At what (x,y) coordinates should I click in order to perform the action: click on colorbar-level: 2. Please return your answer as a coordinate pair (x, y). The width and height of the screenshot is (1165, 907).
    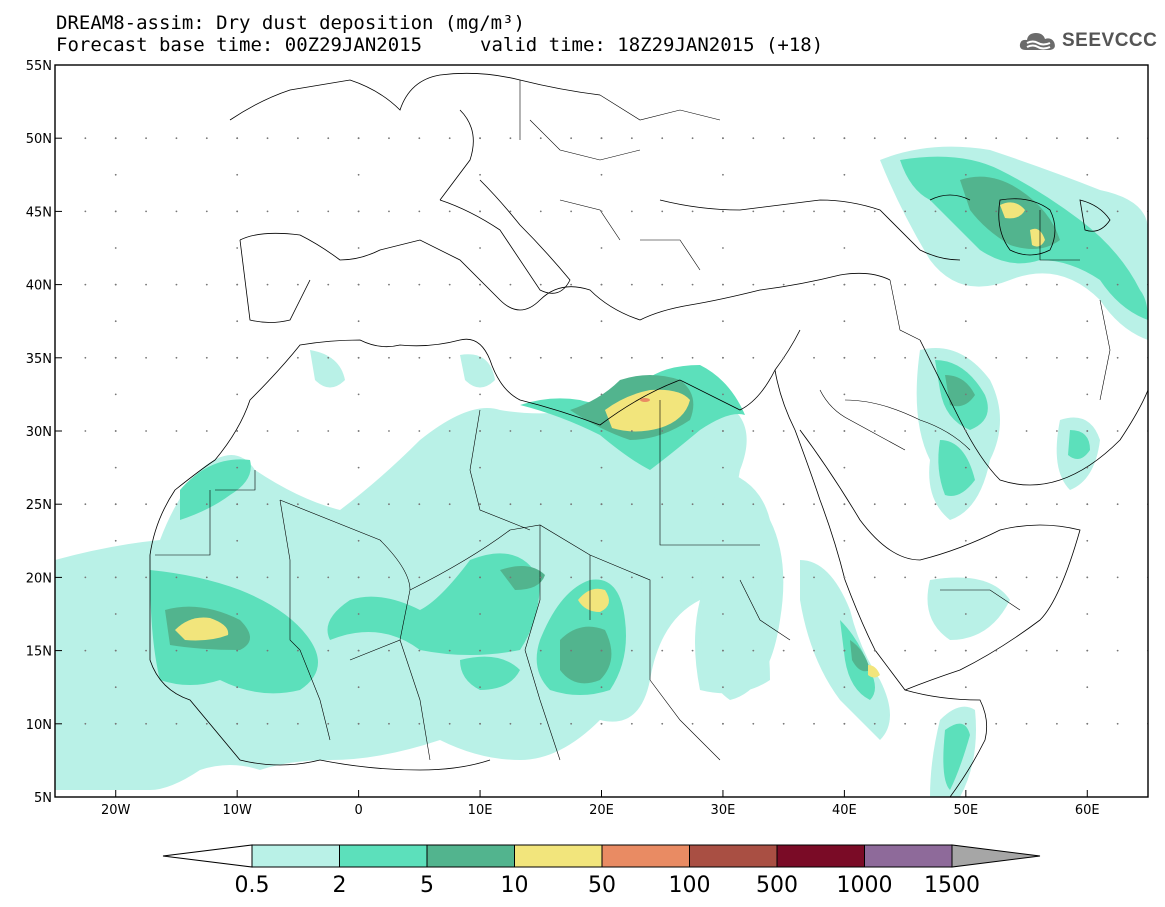
    Looking at the image, I should click on (340, 885).